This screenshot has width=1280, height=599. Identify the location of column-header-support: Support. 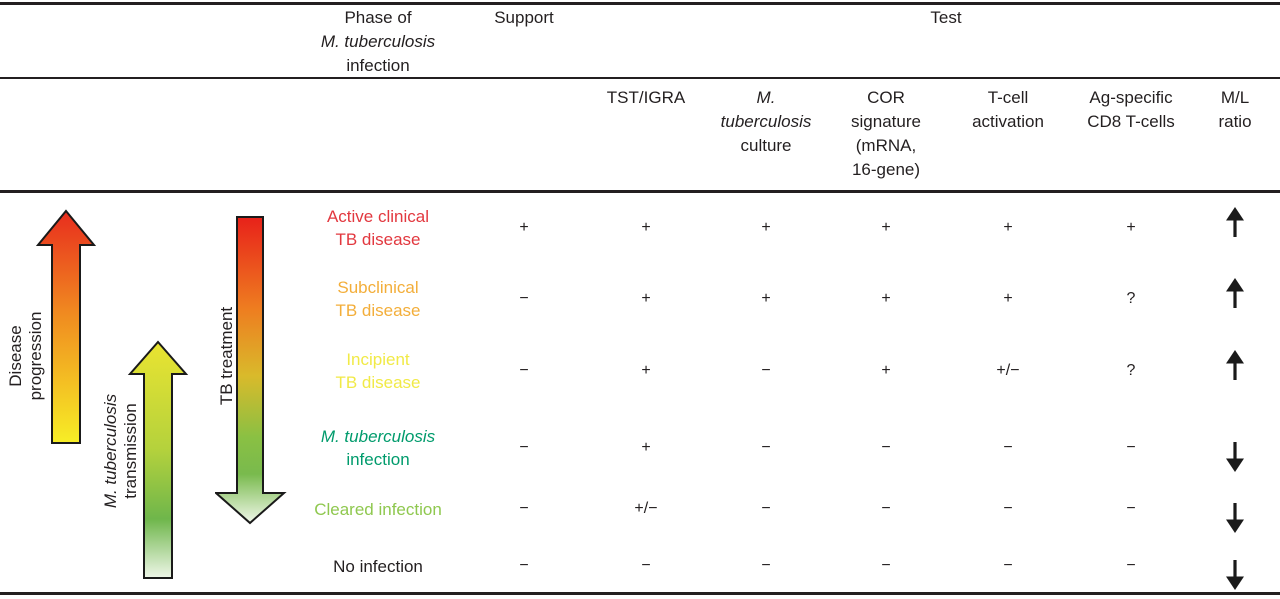
(524, 17).